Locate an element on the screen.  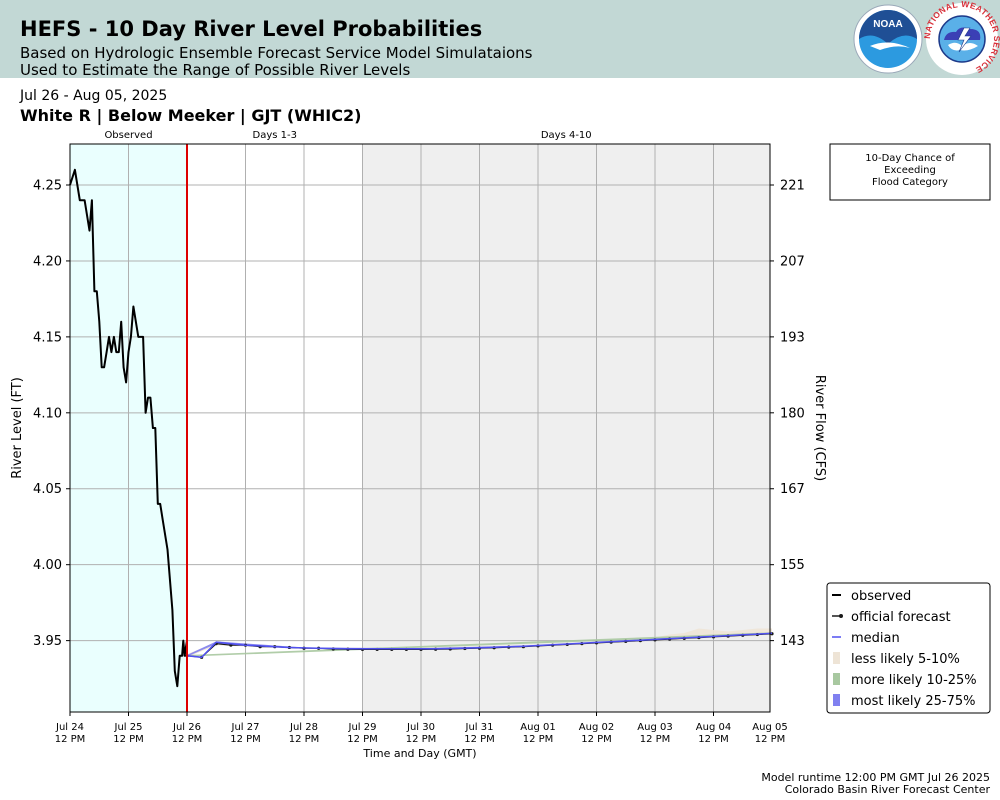
y-tick-label: 4.20 is located at coordinates (47, 261).